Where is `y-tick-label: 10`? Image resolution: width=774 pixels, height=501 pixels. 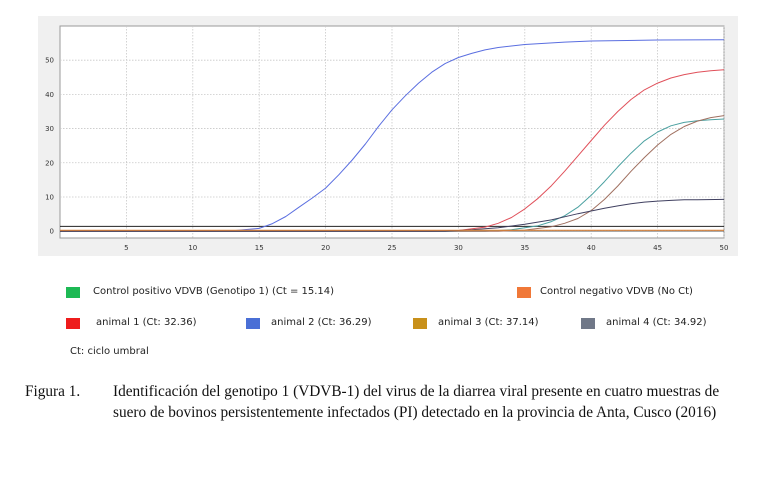
y-tick-label: 10 is located at coordinates (49, 197).